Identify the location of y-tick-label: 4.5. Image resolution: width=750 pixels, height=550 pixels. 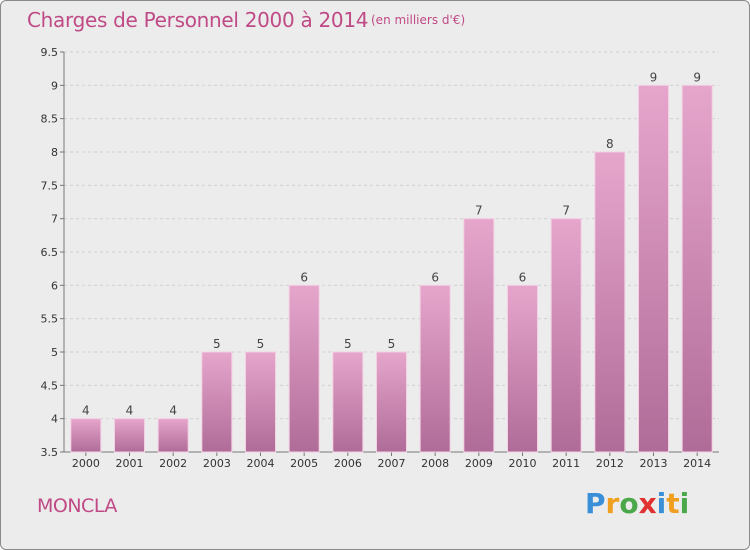
(50, 385).